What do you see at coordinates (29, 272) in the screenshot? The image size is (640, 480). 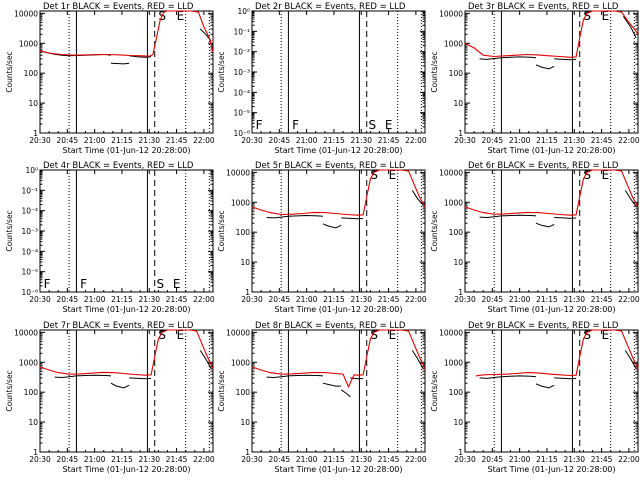 I see `y-tick-label: 10⁻⁵` at bounding box center [29, 272].